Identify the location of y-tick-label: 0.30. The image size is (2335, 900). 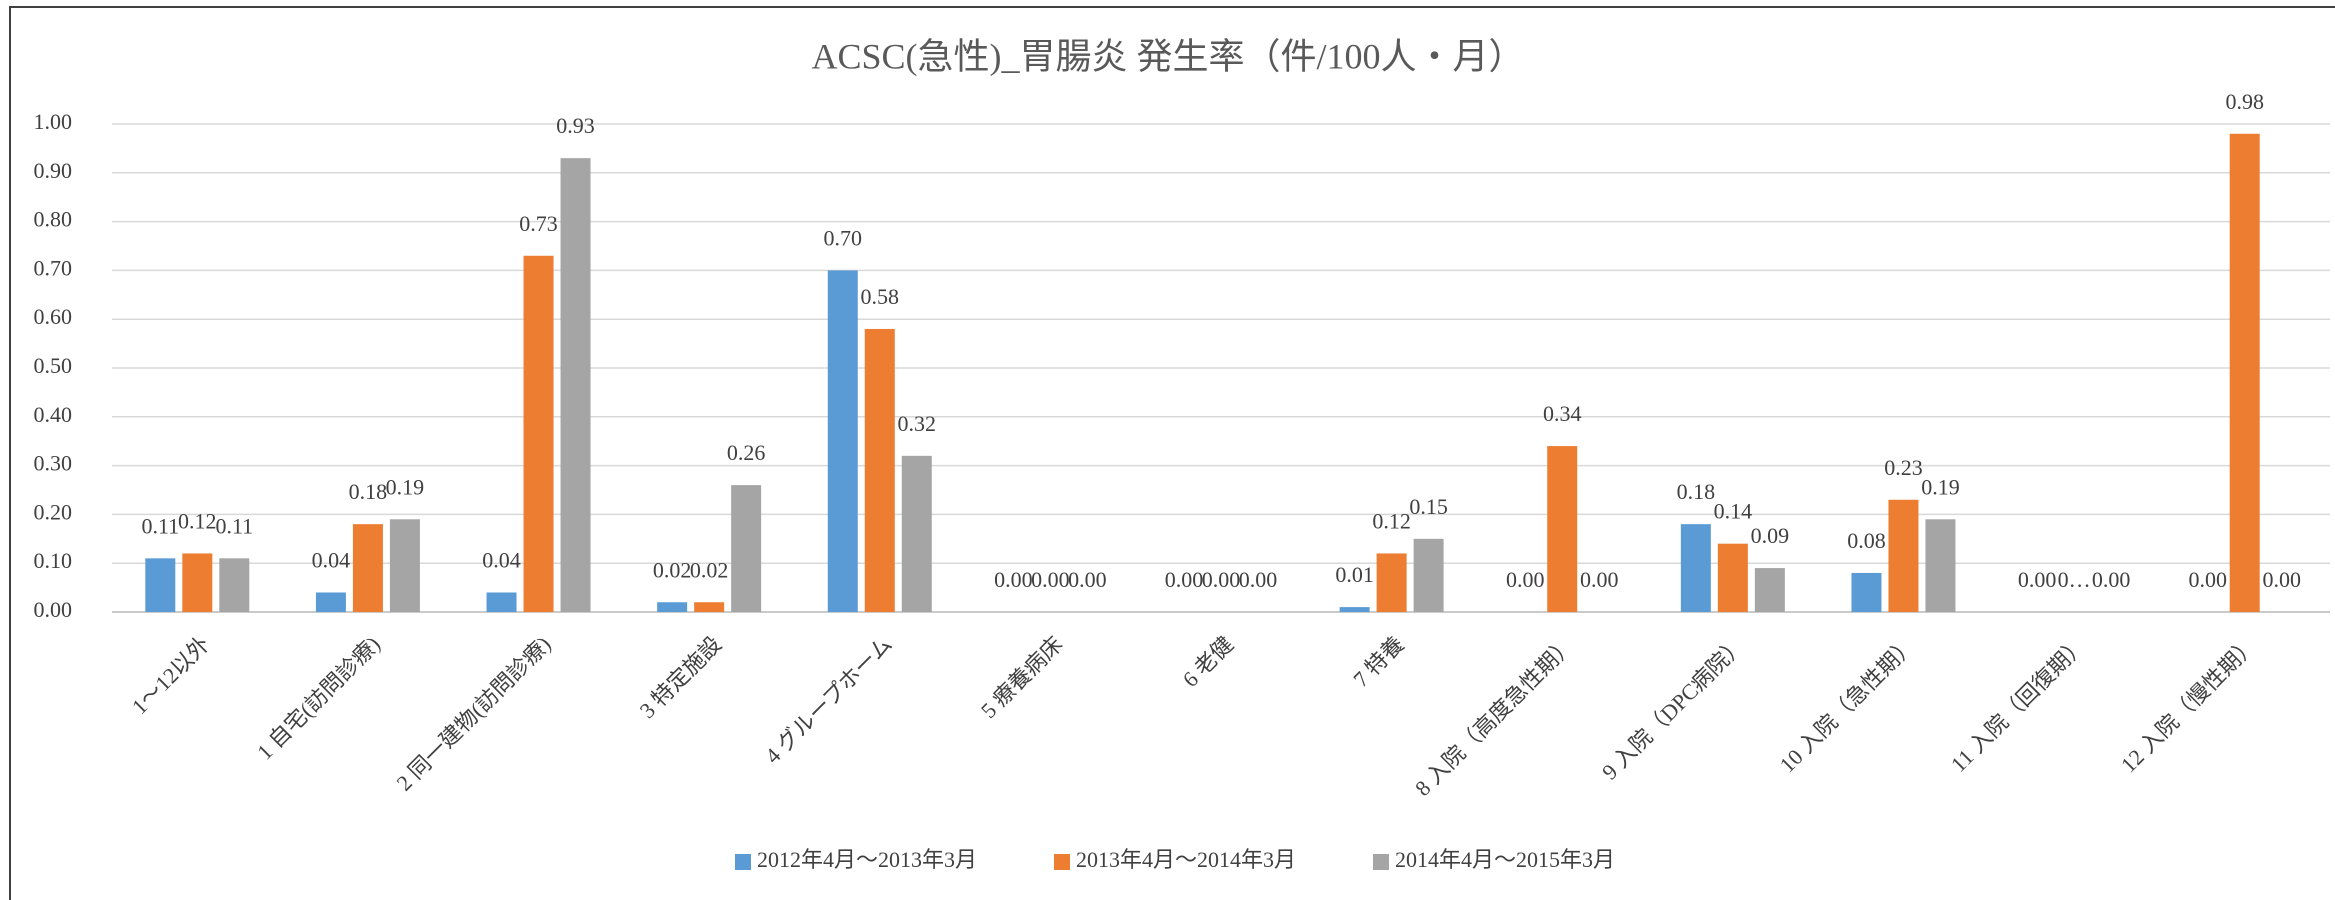
(53, 463).